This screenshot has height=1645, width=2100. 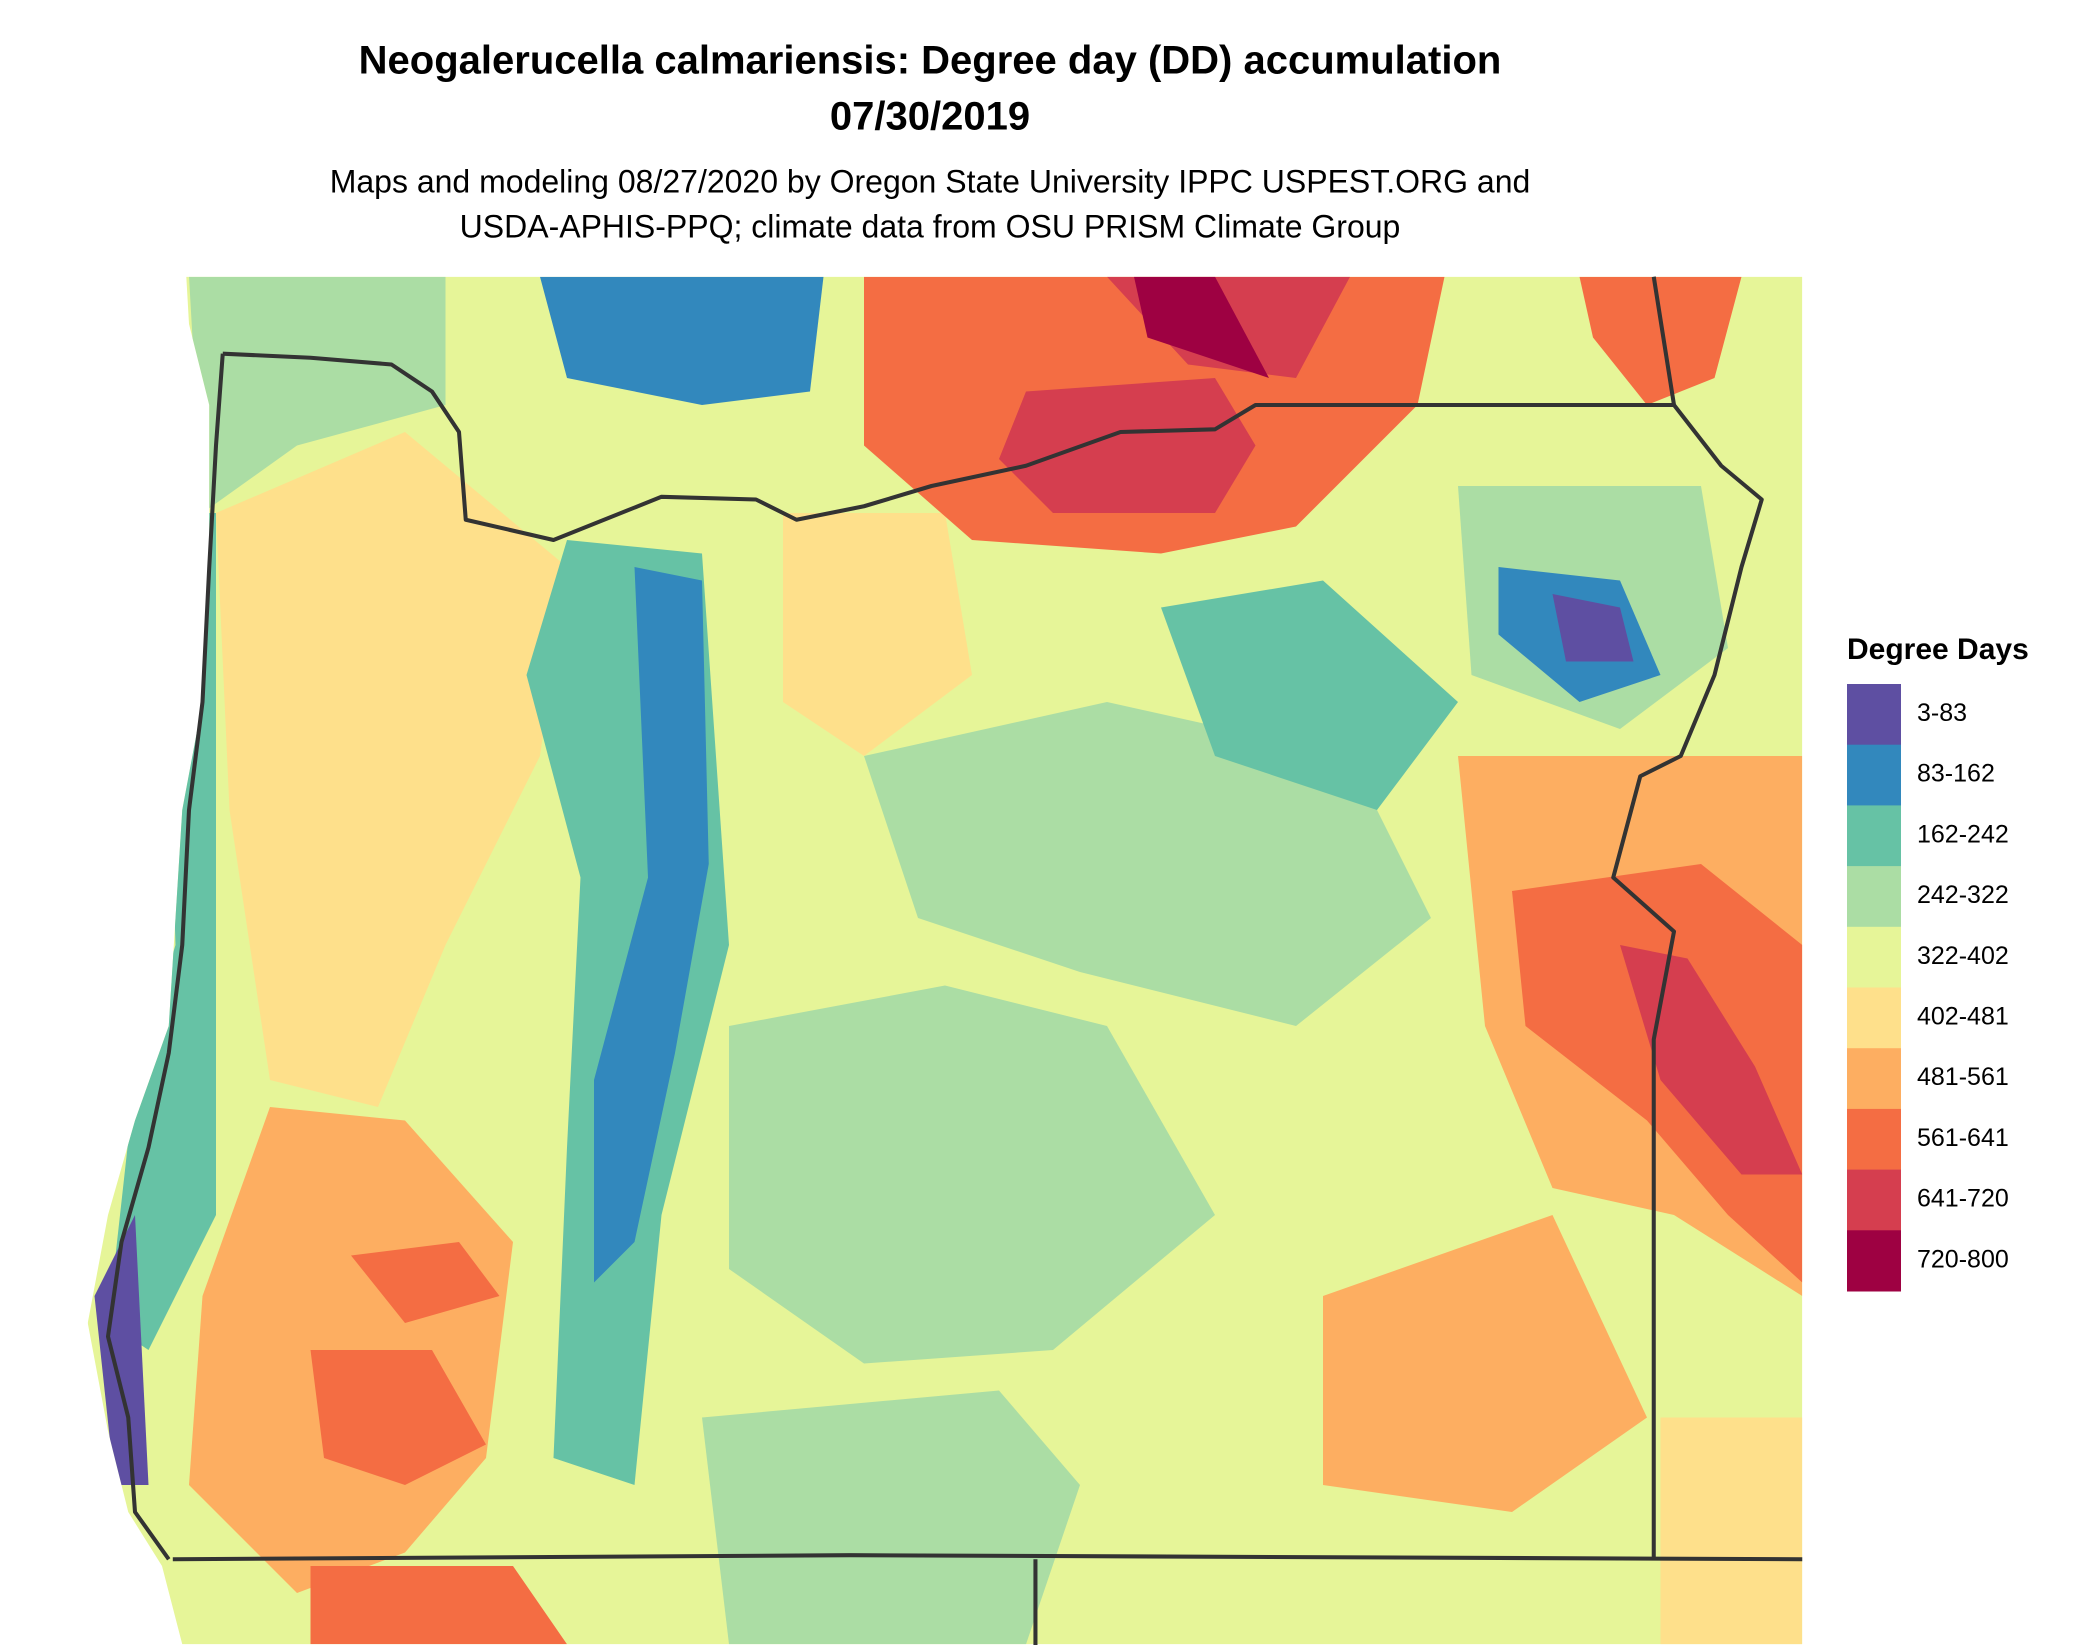 What do you see at coordinates (1963, 1259) in the screenshot?
I see `legend-label: 720-800` at bounding box center [1963, 1259].